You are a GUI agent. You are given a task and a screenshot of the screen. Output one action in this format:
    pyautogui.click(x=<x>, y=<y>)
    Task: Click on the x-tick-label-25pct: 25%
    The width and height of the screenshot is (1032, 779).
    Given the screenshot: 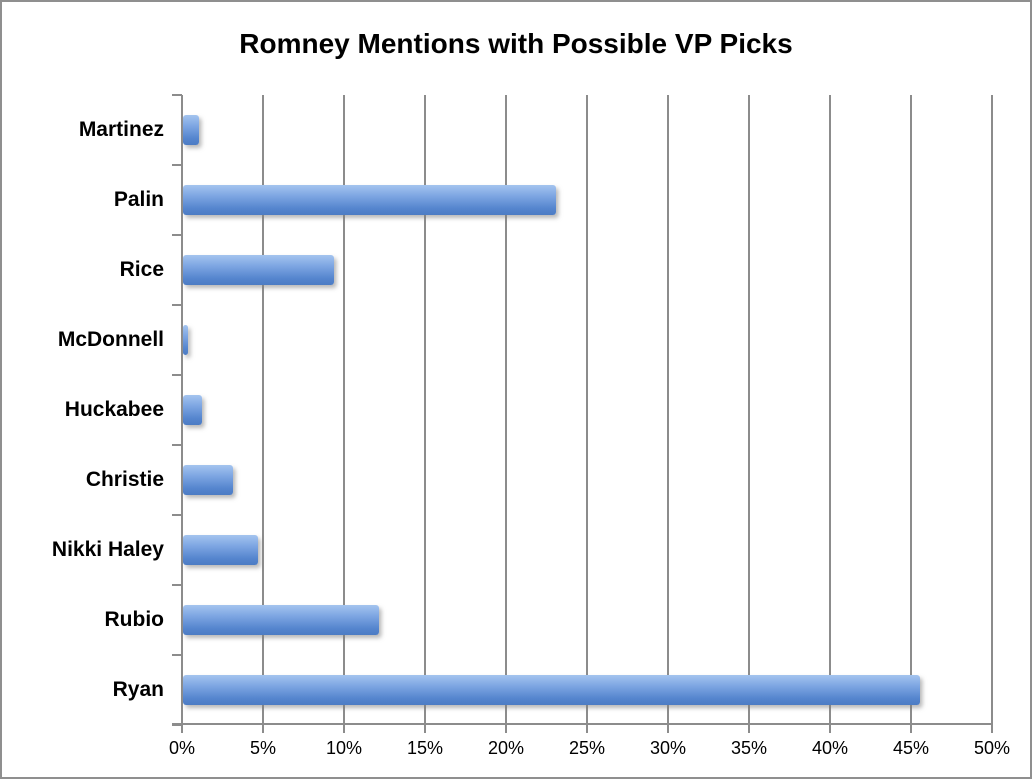 What is the action you would take?
    pyautogui.click(x=587, y=748)
    